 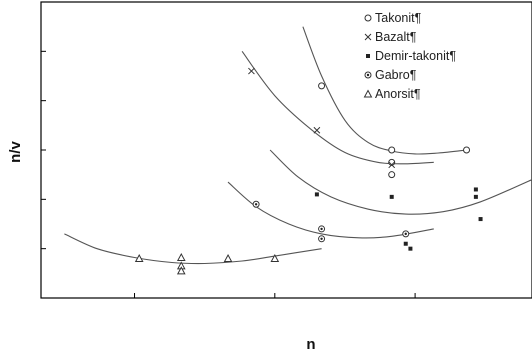 What do you see at coordinates (15, 152) in the screenshot?
I see `y-axis-title: n/v` at bounding box center [15, 152].